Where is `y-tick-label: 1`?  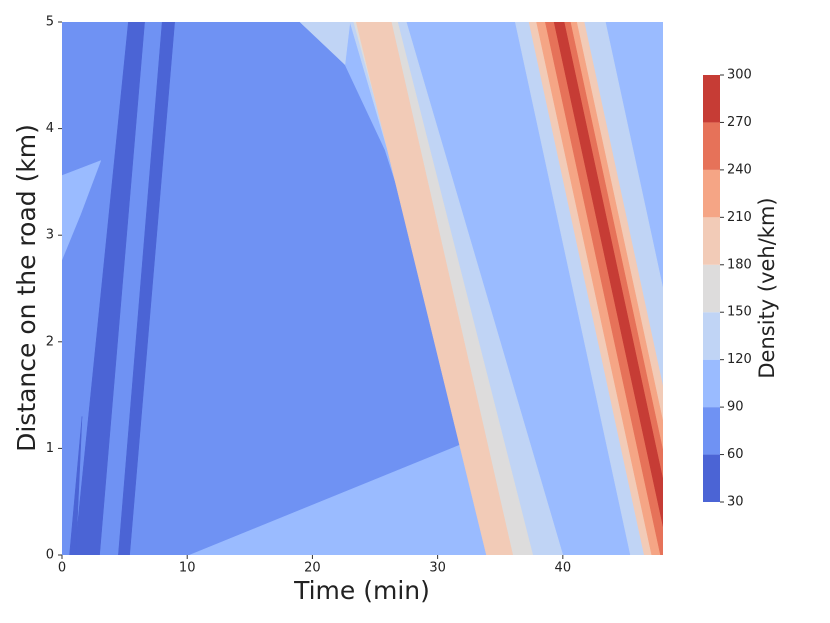
y-tick-label: 1 is located at coordinates (50, 448).